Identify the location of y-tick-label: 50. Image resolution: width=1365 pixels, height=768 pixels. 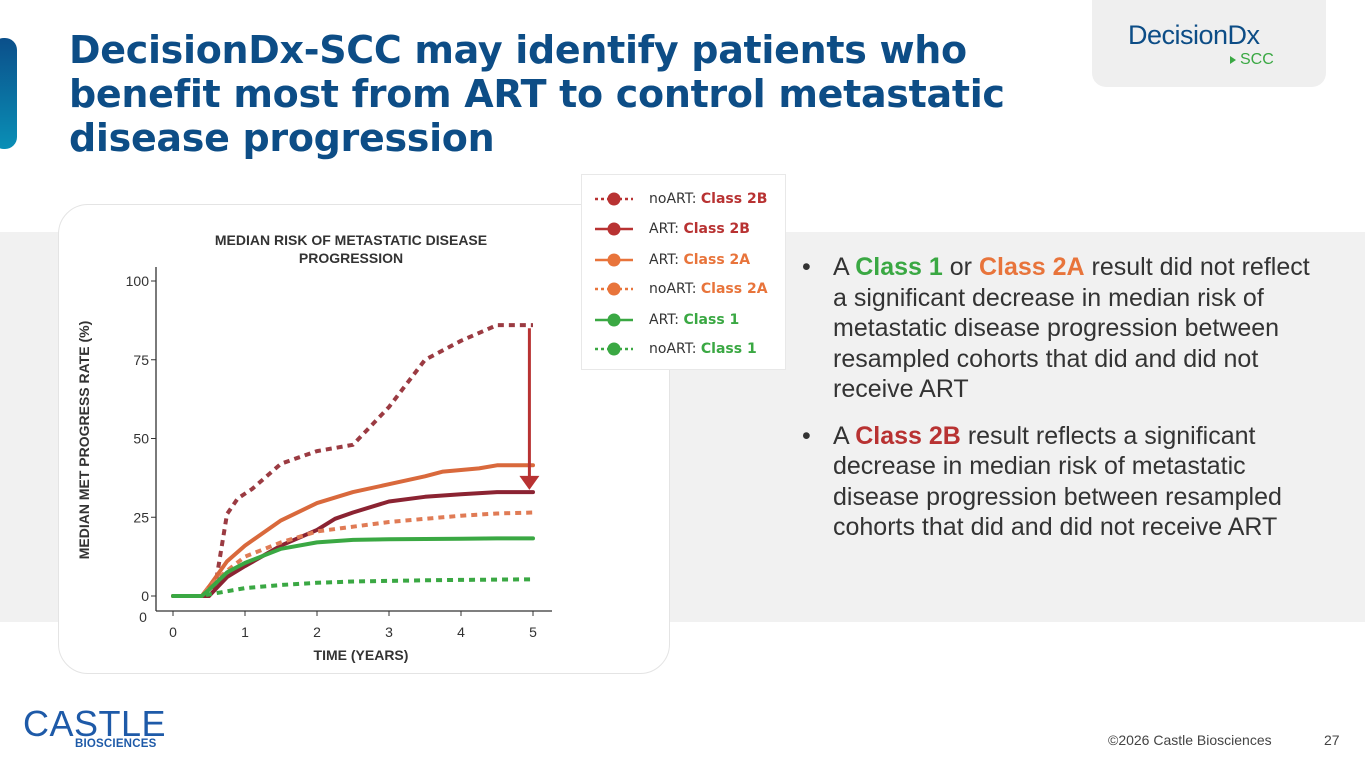
(141, 439).